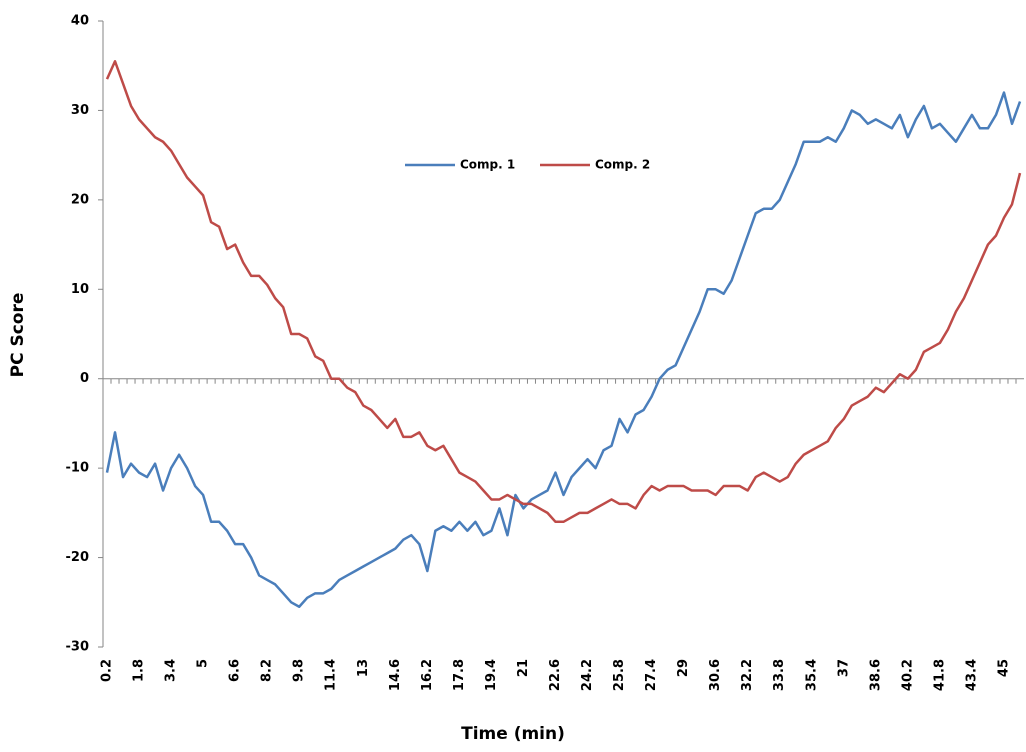  What do you see at coordinates (331, 675) in the screenshot?
I see `x-tick-label: 11.4` at bounding box center [331, 675].